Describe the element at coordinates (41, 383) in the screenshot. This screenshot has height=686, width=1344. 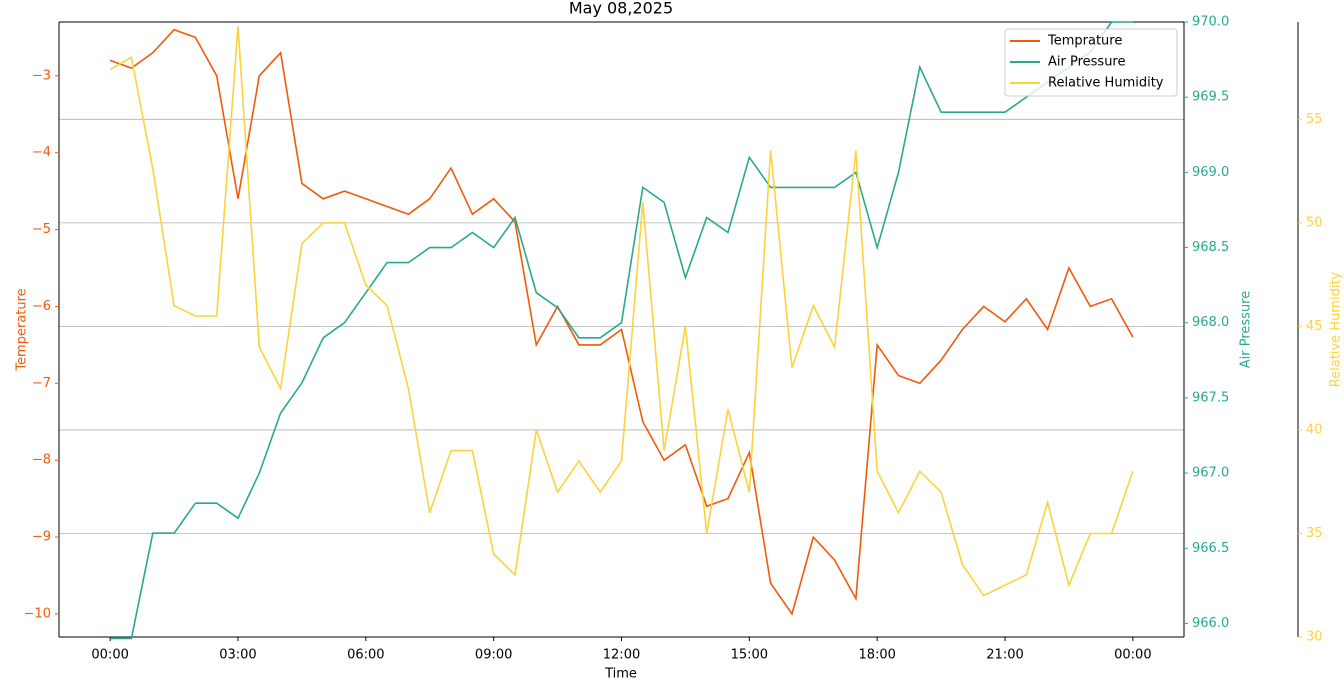
I see `y-tick-label: −7` at that location.